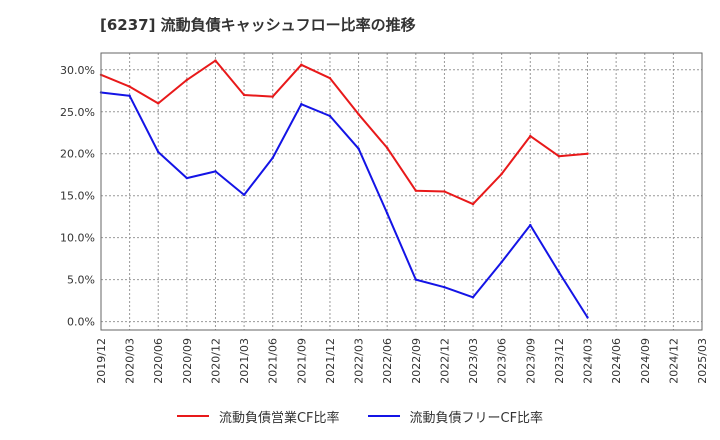 The height and width of the screenshot is (440, 720). I want to click on x-tick-label: 2022/06, so click(387, 361).